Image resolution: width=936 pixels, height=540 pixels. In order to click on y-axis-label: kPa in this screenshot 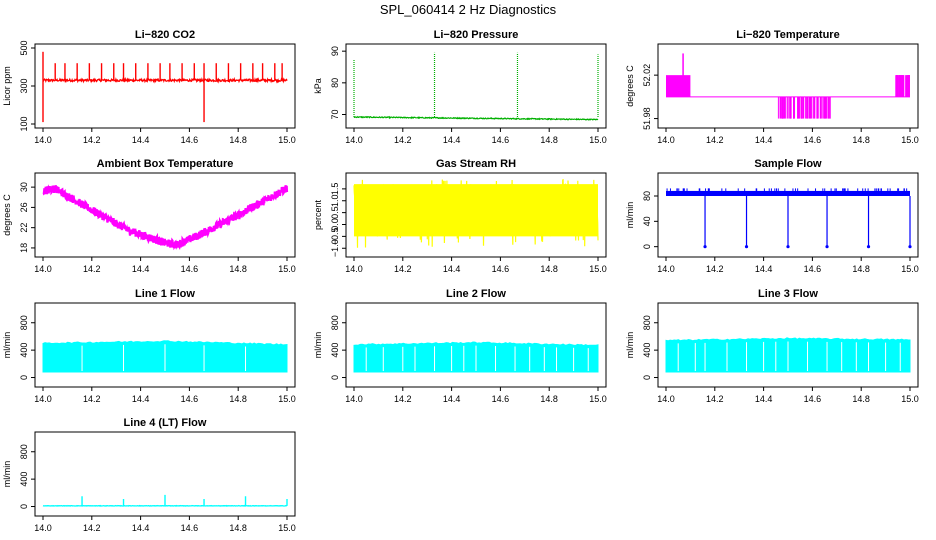, I will do `click(318, 86)`.